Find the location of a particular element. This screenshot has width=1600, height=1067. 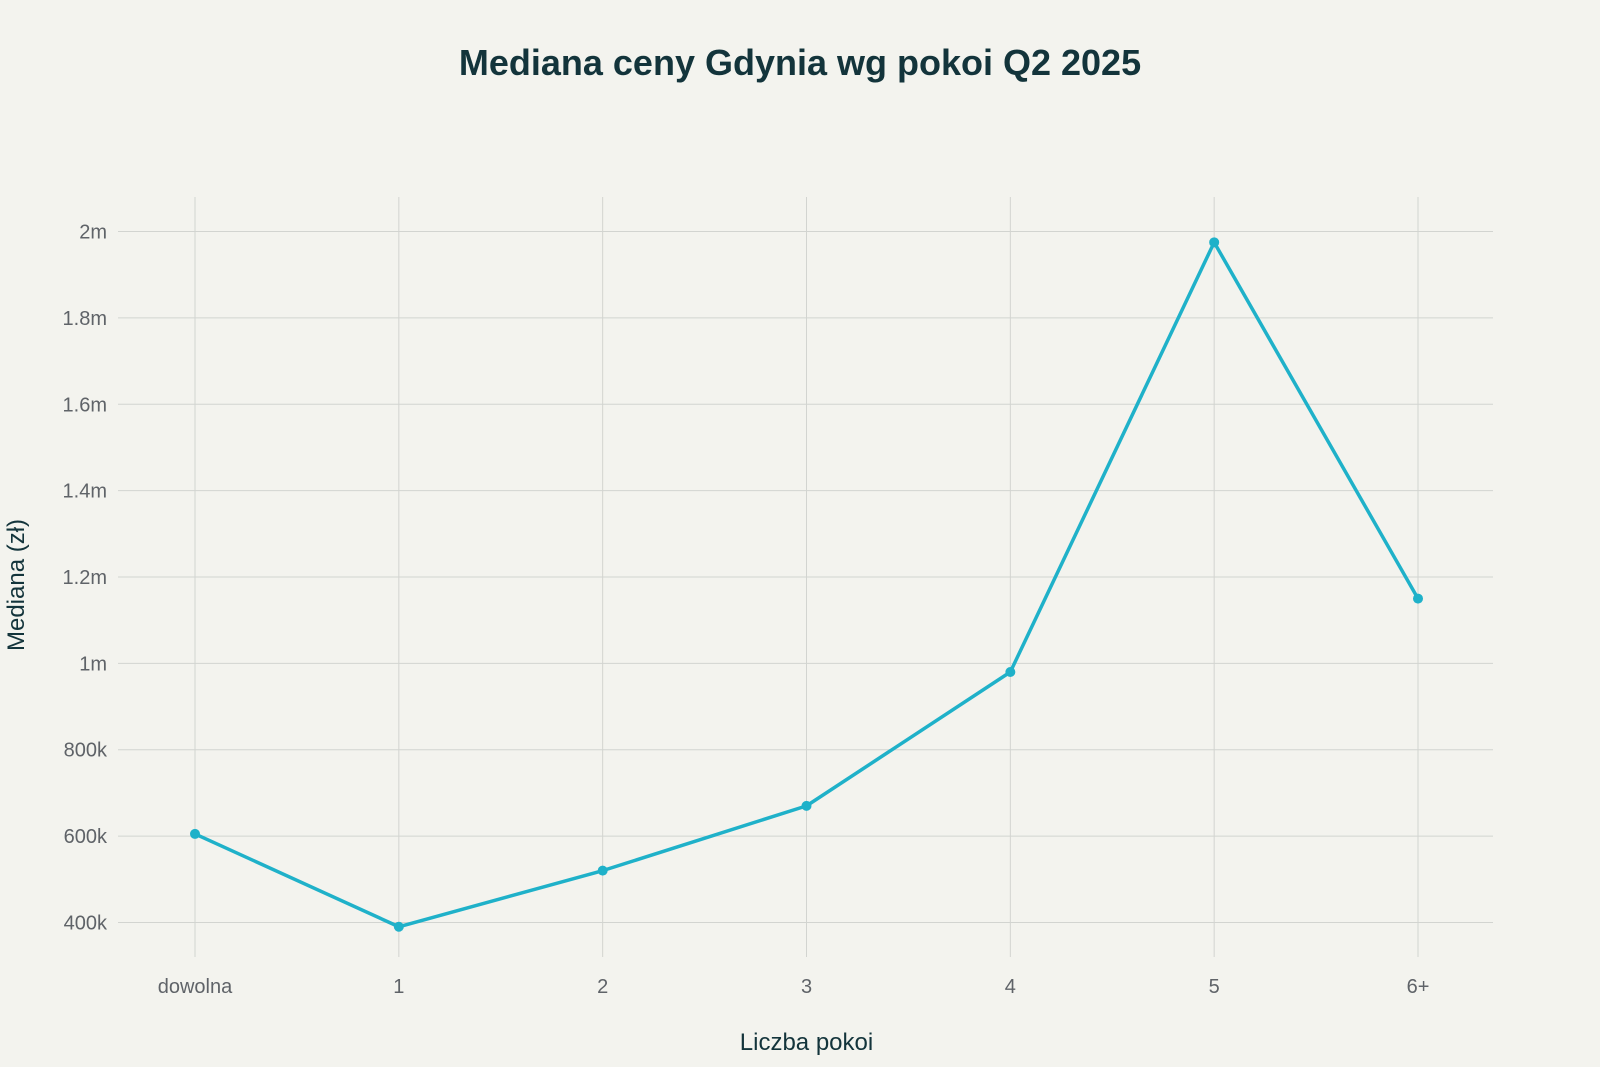

x-tick-label: dowolna is located at coordinates (195, 987).